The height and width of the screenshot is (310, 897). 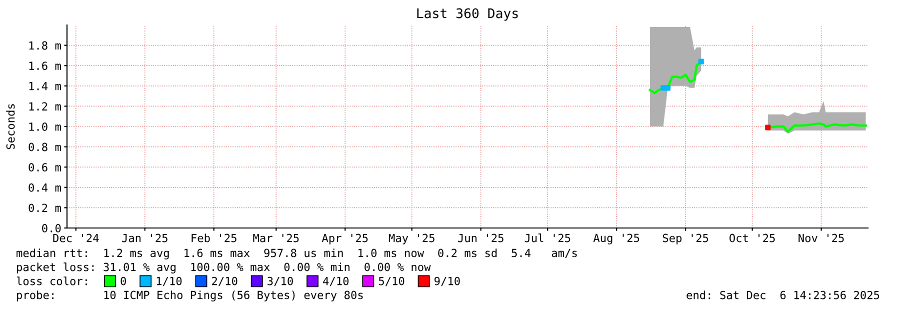 I want to click on x-tick-label: Jun '25, so click(x=481, y=238).